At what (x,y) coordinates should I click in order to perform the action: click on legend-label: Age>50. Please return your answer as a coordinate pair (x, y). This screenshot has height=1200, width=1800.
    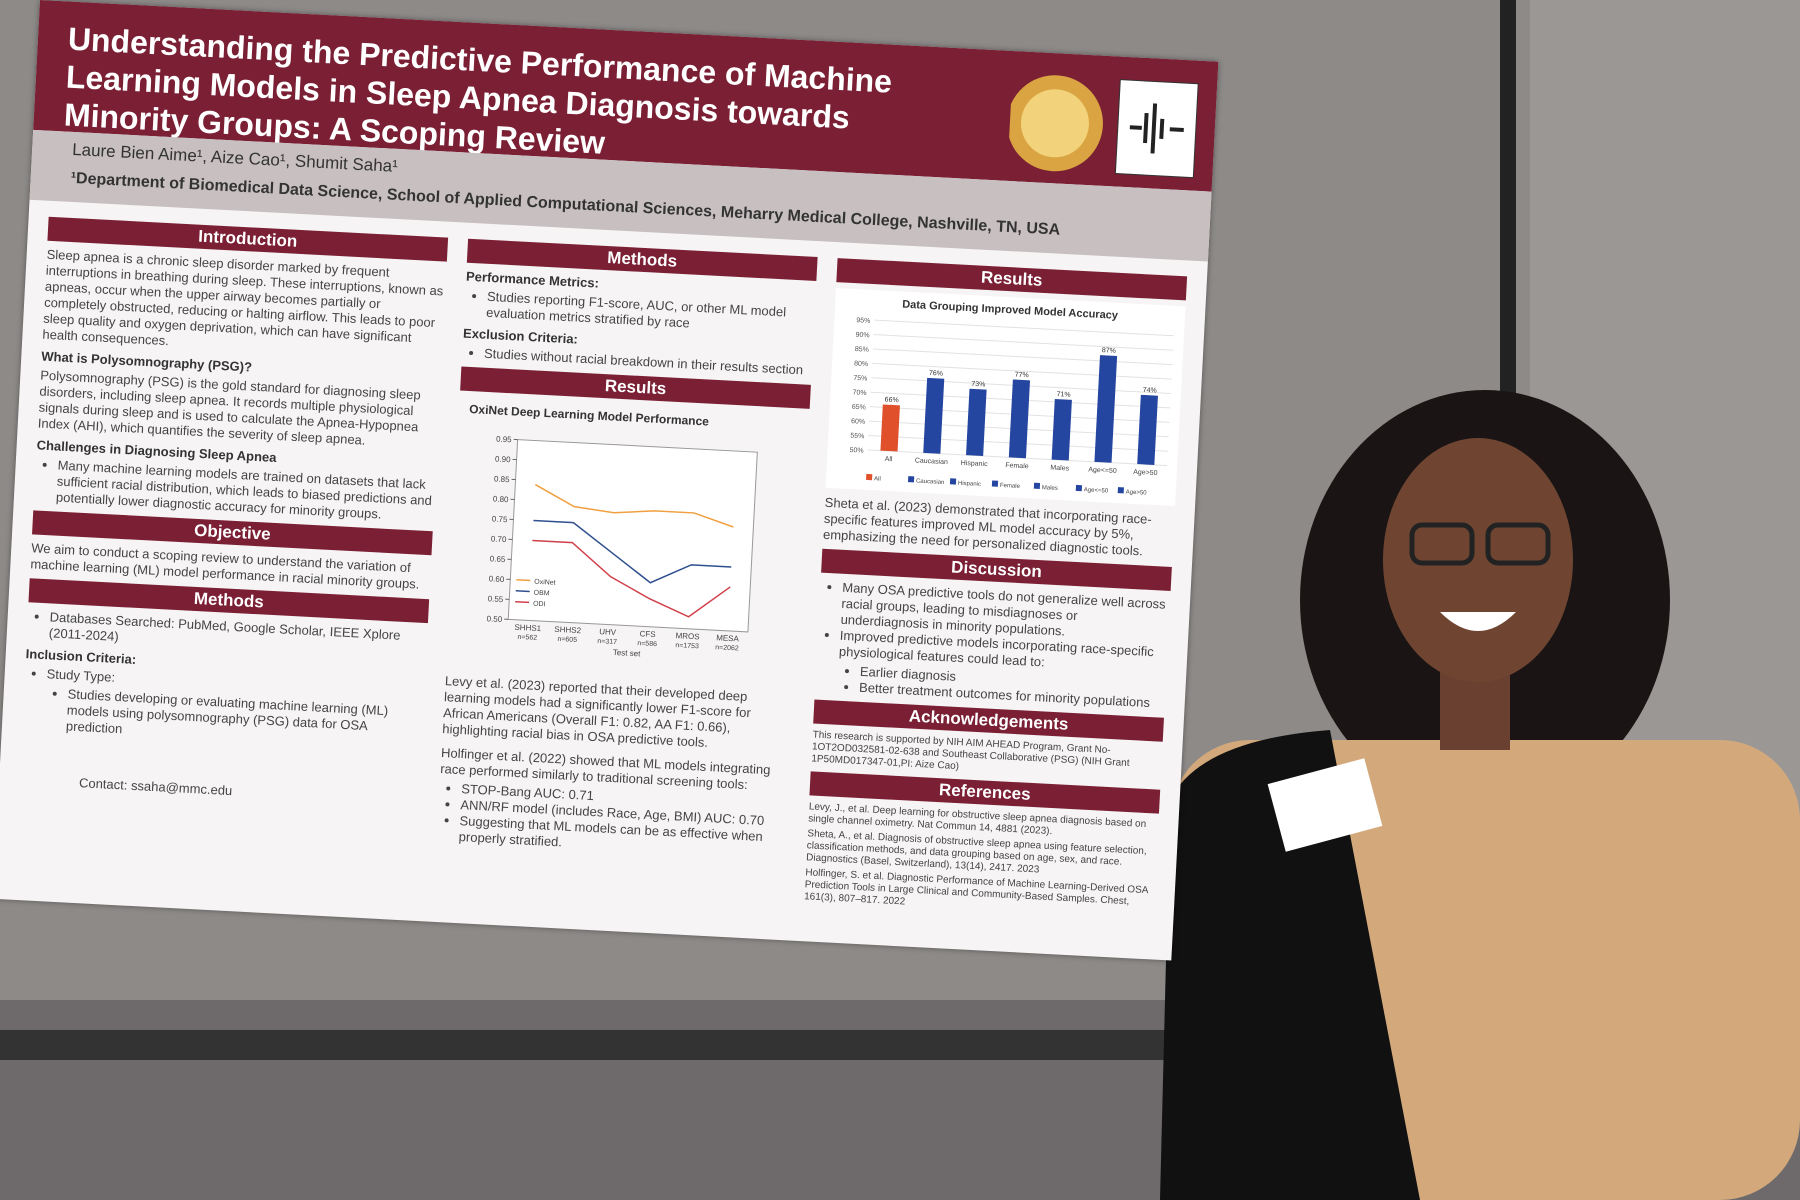
    Looking at the image, I should click on (1137, 493).